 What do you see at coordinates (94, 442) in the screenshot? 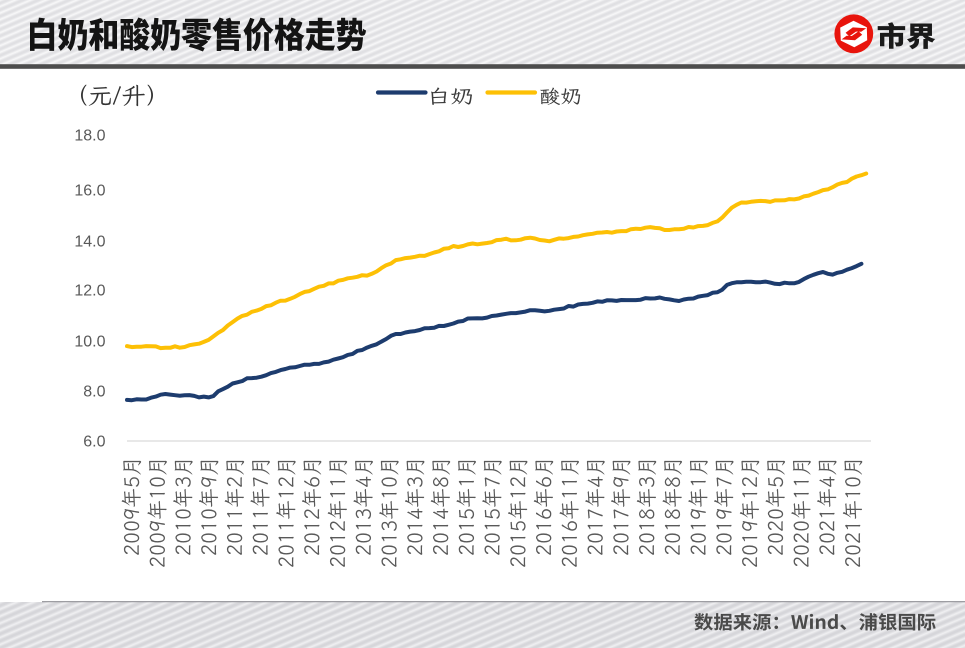
I see `svg-text: 6.0` at bounding box center [94, 442].